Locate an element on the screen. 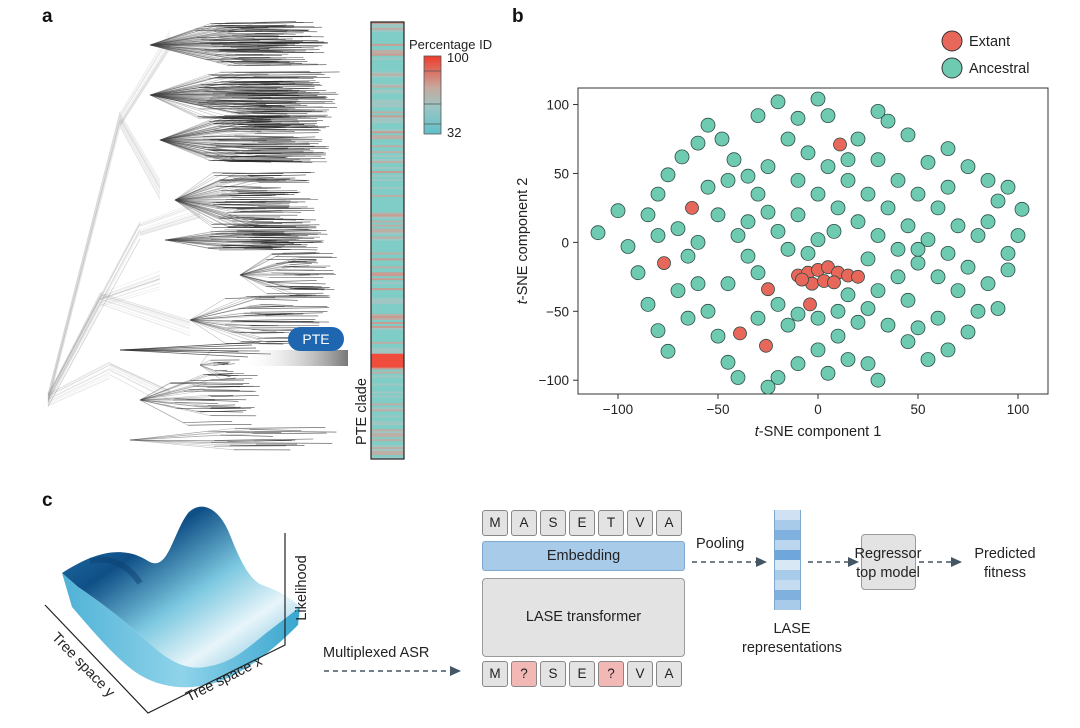 This screenshot has width=1080, height=728. arrow-pooling is located at coordinates (729, 562).